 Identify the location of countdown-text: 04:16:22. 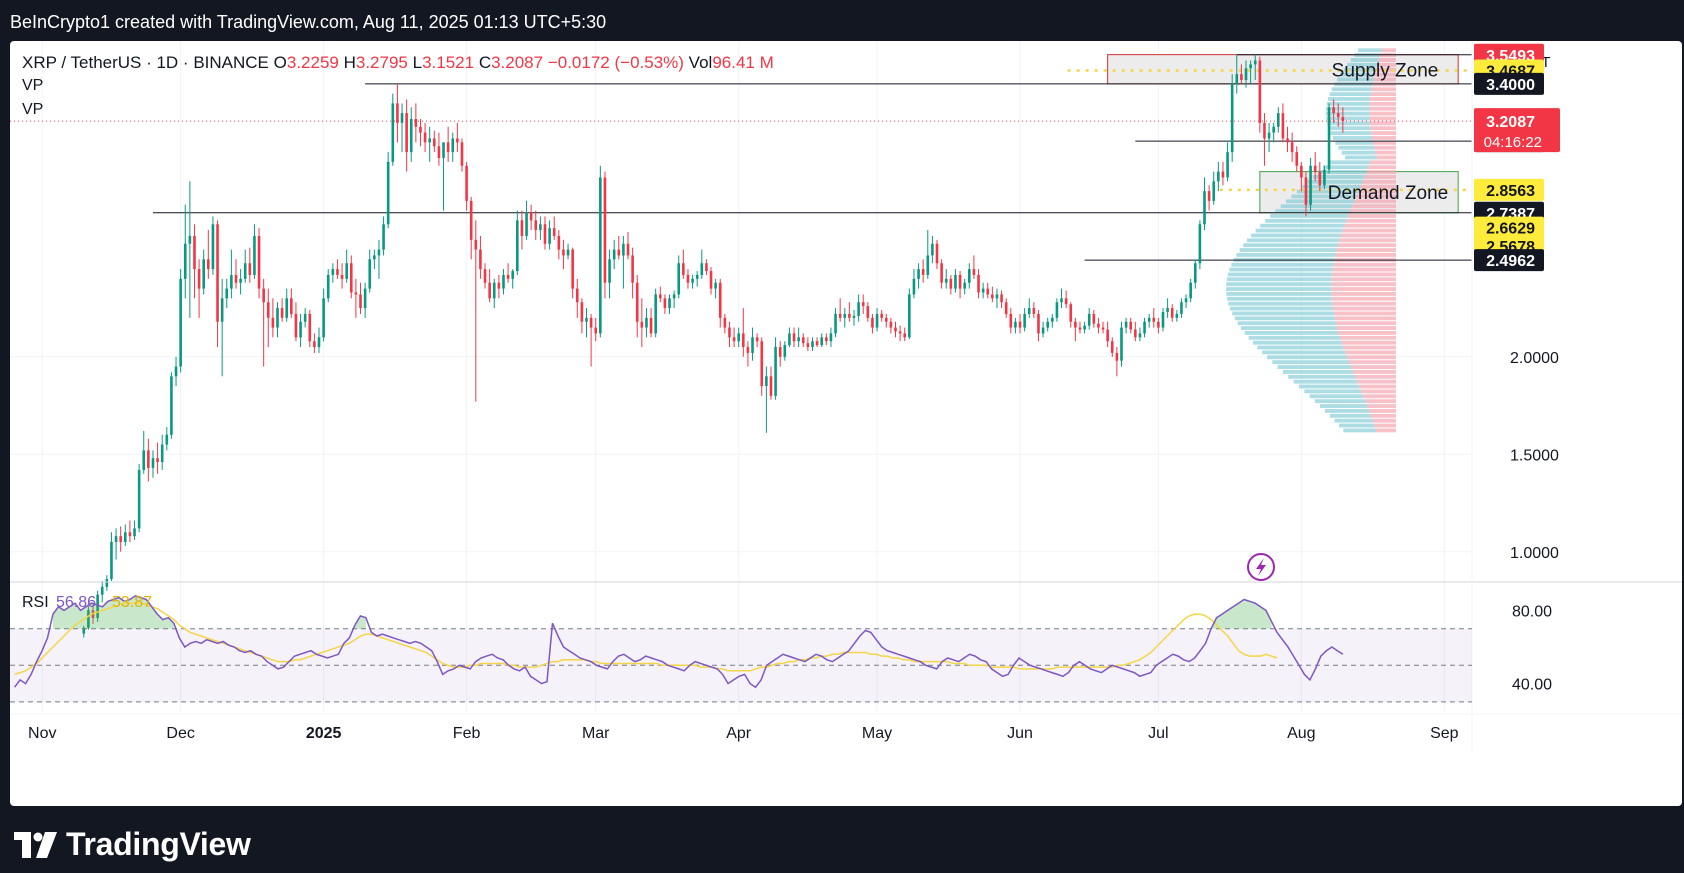
(1513, 142).